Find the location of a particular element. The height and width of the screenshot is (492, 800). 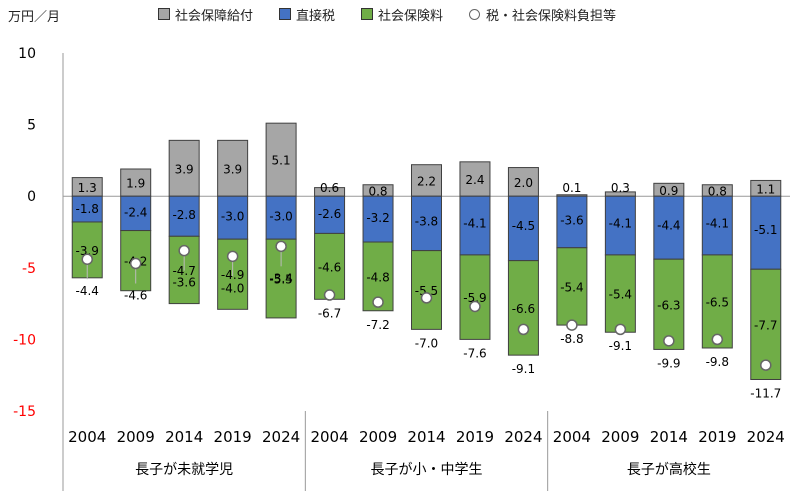

data-label-social-insurance: -5.5 is located at coordinates (426, 291).